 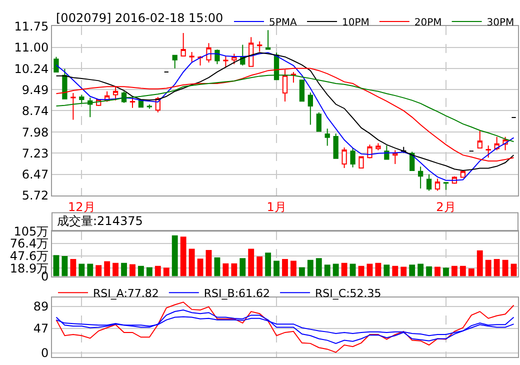 What do you see at coordinates (35, 89) in the screenshot?
I see `y-tick-label: 9.49` at bounding box center [35, 89].